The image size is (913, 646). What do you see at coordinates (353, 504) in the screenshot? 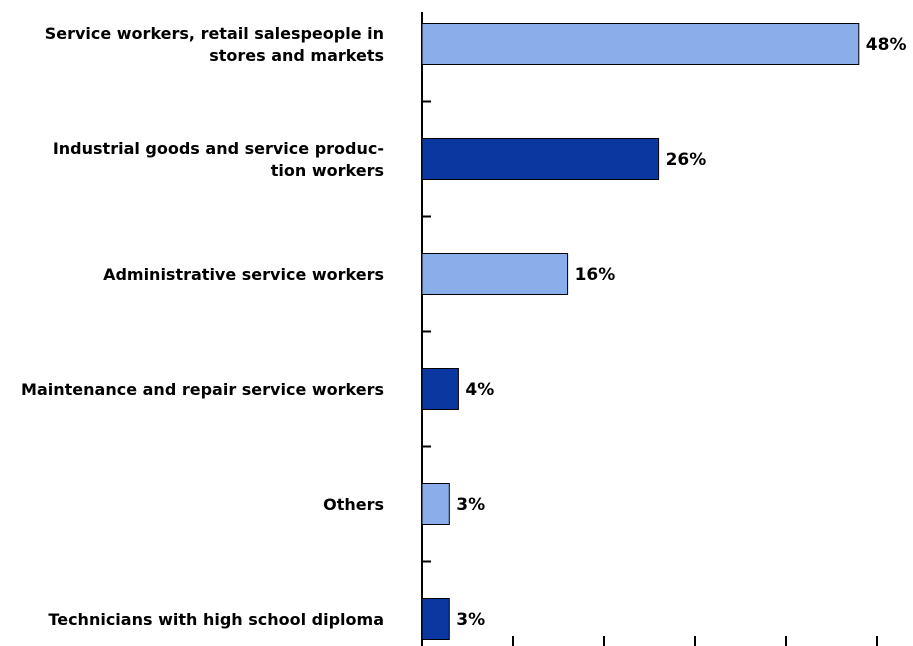
I see `category-label: Others` at bounding box center [353, 504].